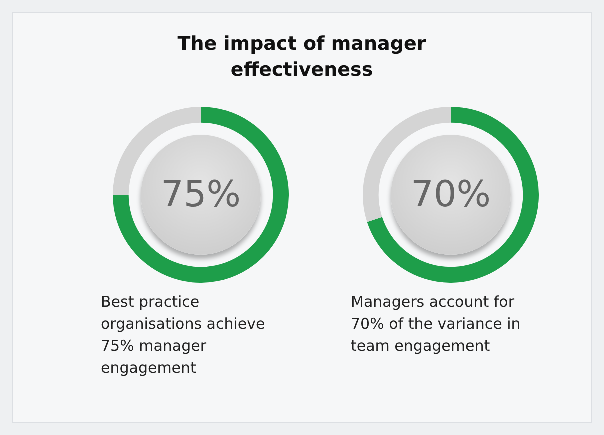 Image resolution: width=604 pixels, height=435 pixels. I want to click on chart-title: The impact of manager effectiveness, so click(302, 57).